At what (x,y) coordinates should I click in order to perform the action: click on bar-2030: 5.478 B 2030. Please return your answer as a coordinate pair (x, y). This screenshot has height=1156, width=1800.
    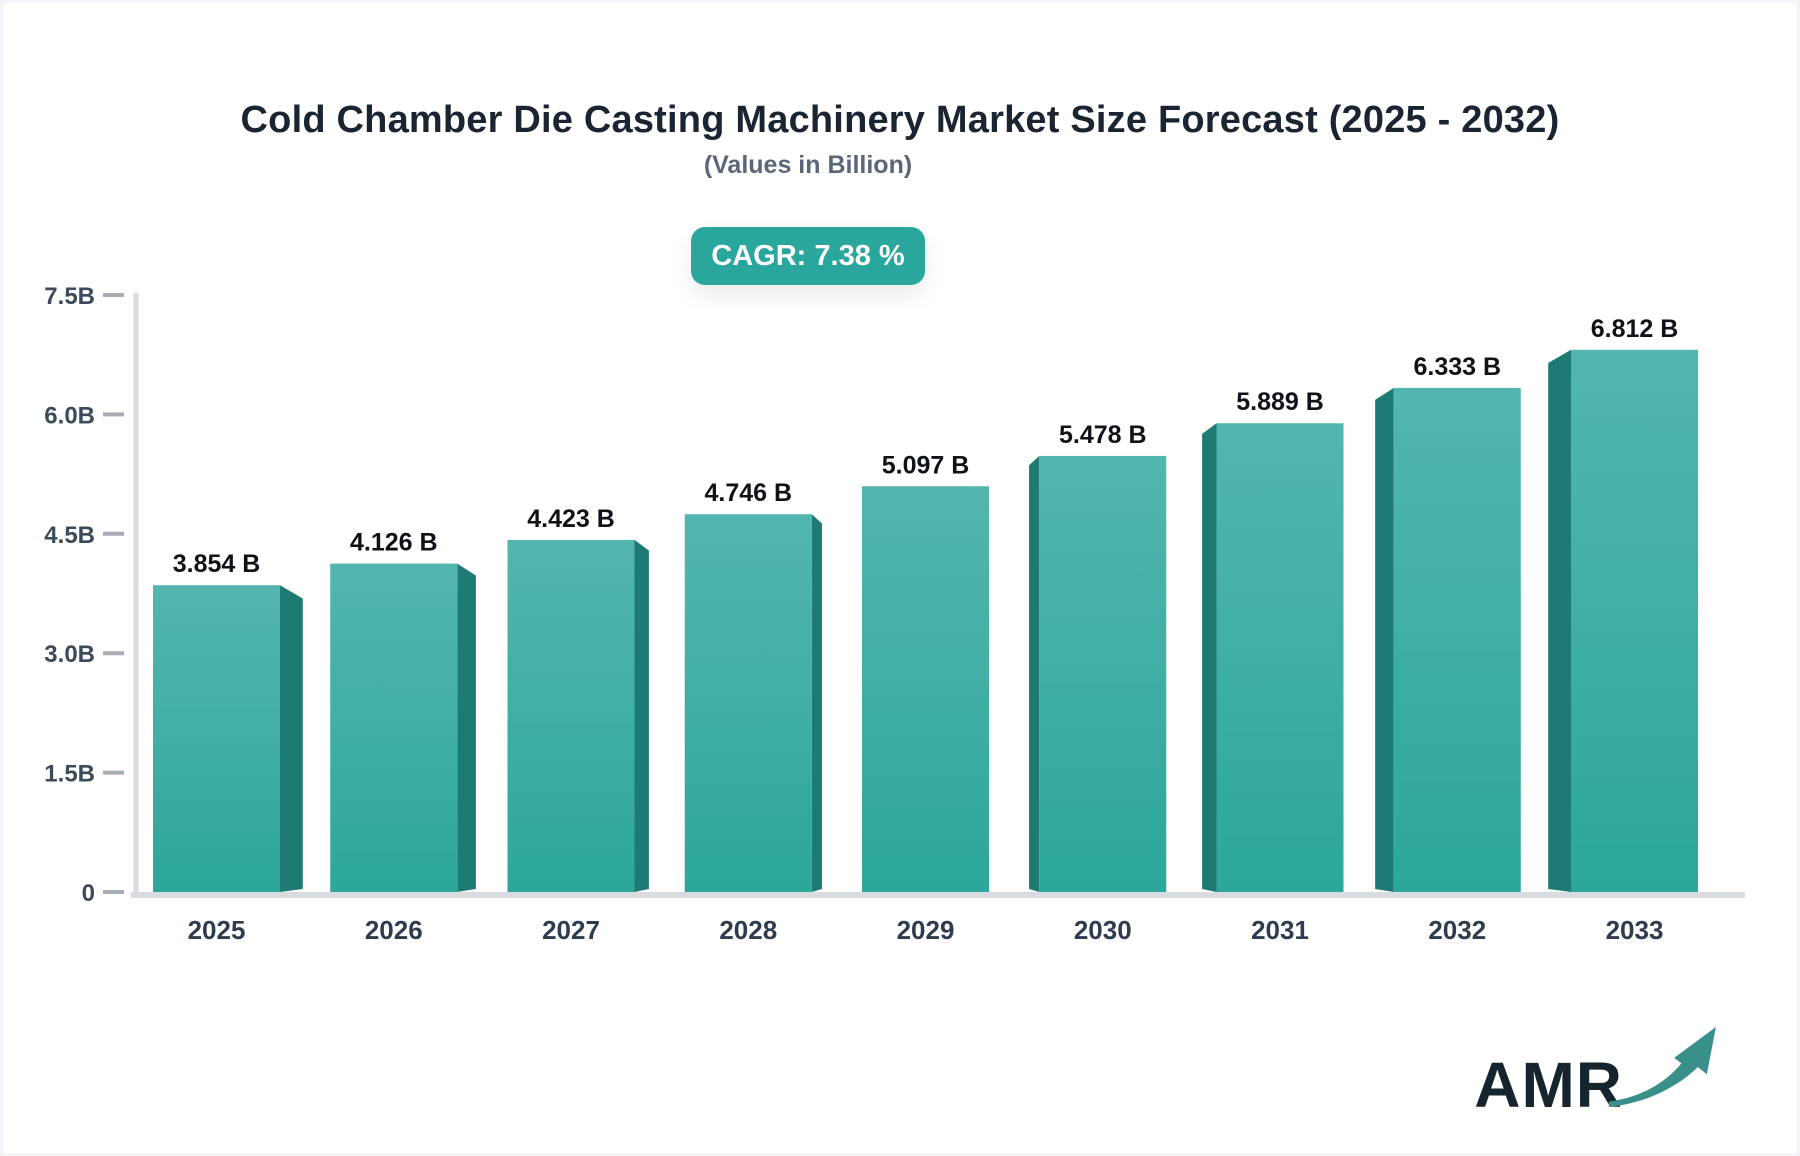
    Looking at the image, I should click on (1098, 683).